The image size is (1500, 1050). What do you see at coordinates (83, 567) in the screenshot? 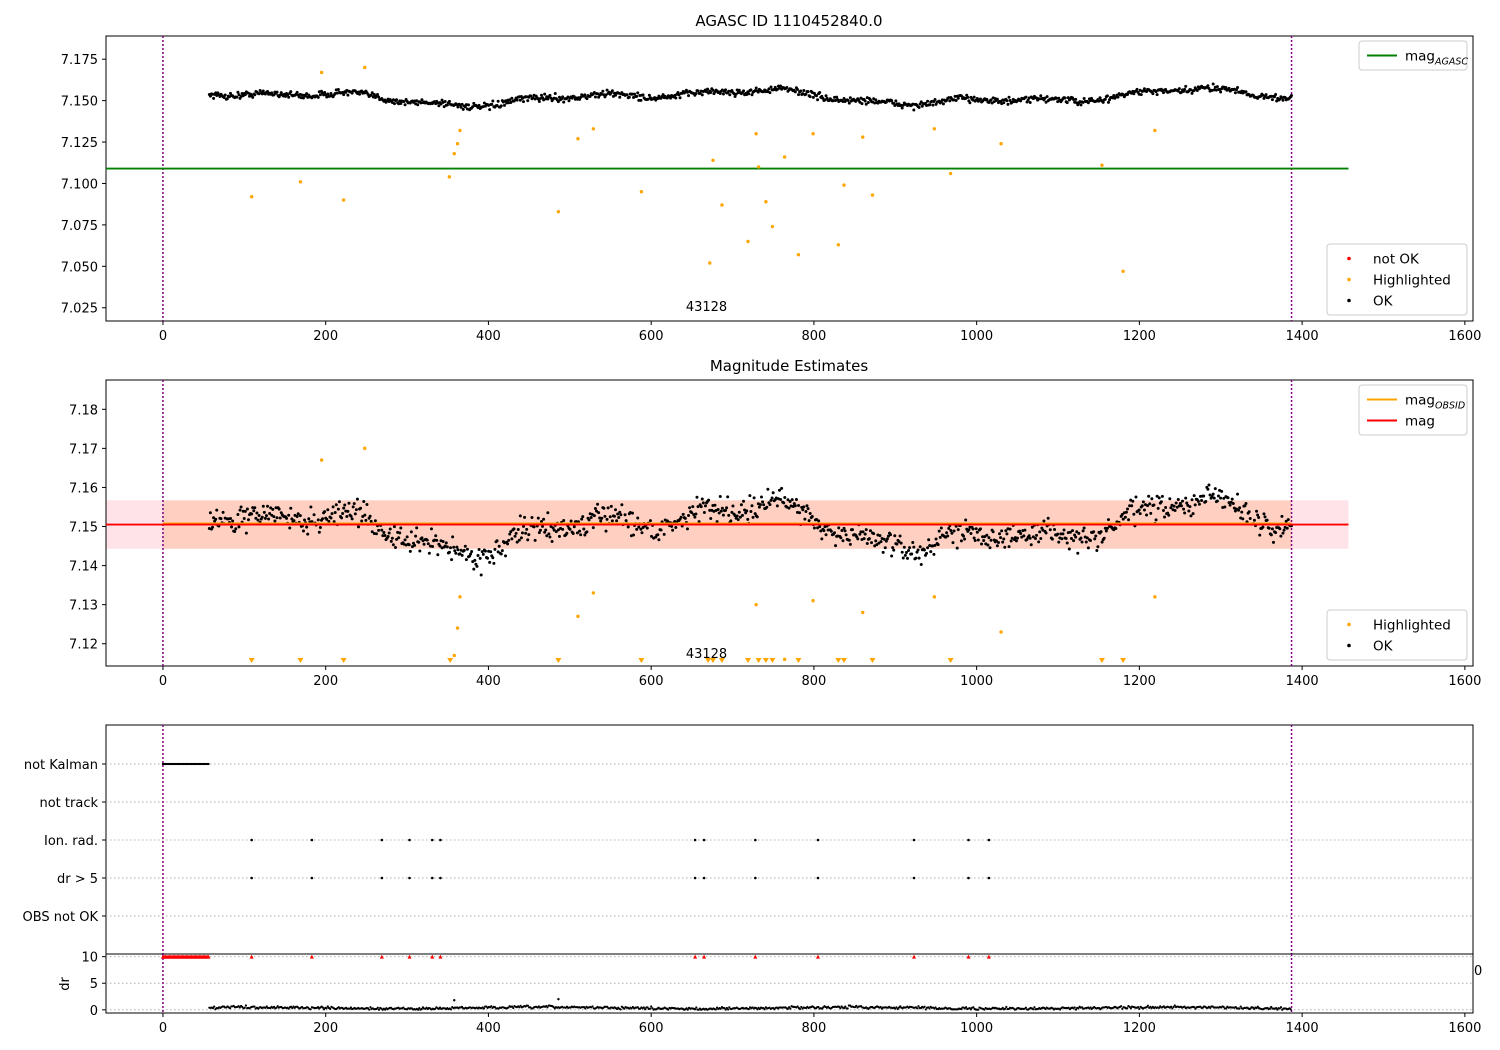
I see `y-tick-label: 7.14` at bounding box center [83, 567].